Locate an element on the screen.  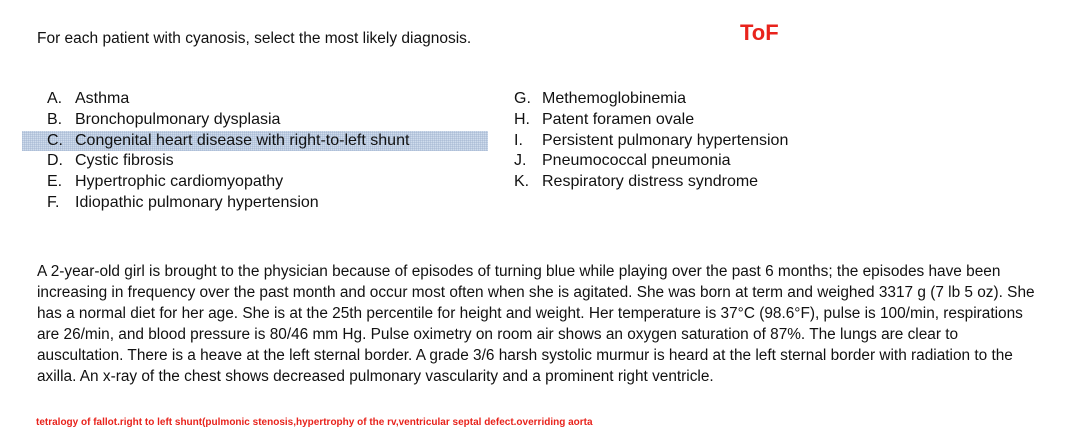
option-b: B. Bronchopulmonary dysplasia is located at coordinates (255, 120).